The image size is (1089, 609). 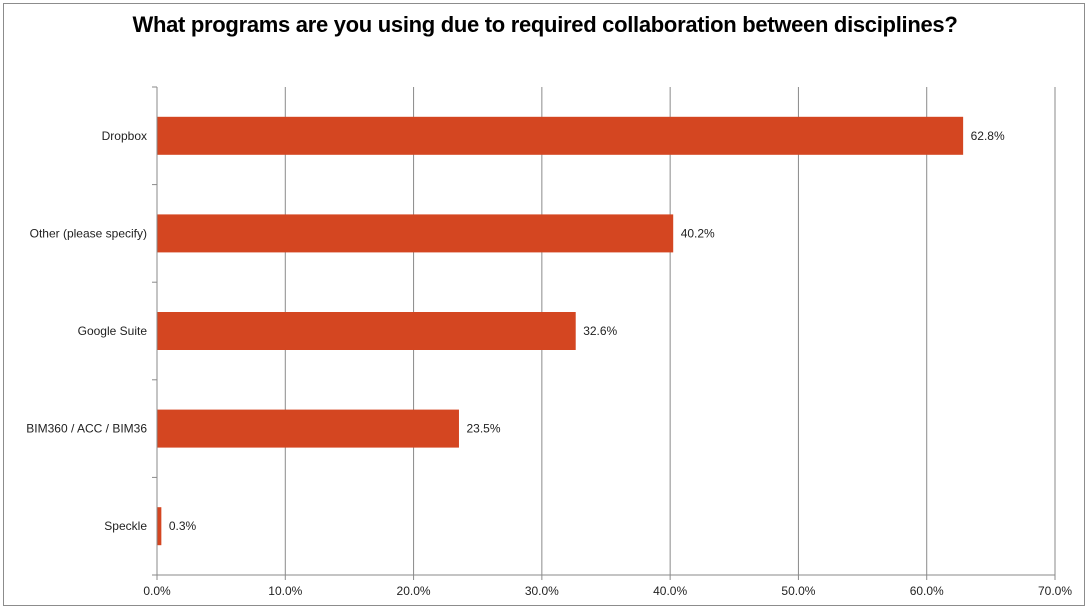 I want to click on category-label: Speckle, so click(x=125, y=526).